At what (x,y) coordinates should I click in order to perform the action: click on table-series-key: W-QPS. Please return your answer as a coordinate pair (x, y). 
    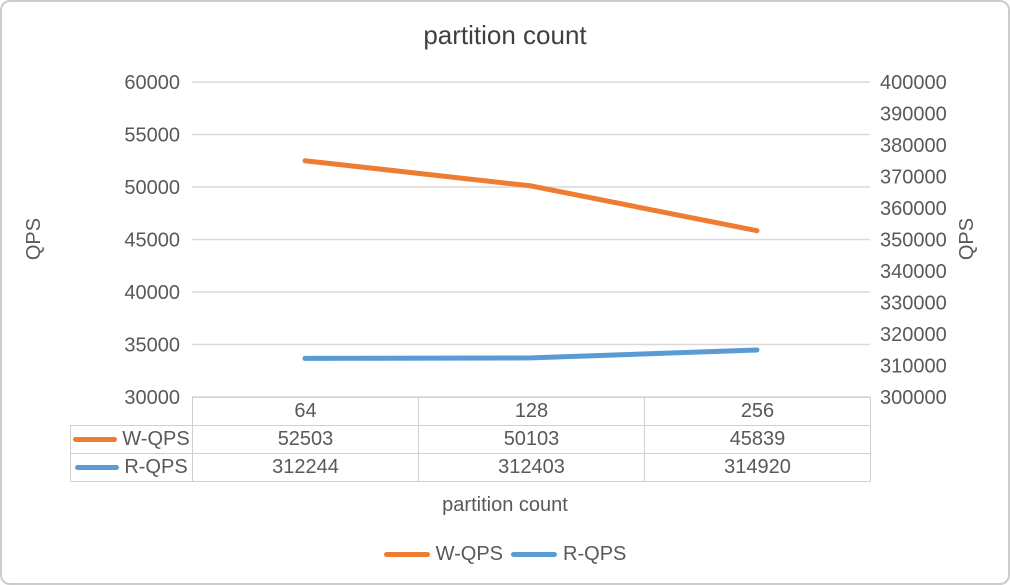
    Looking at the image, I should click on (131, 439).